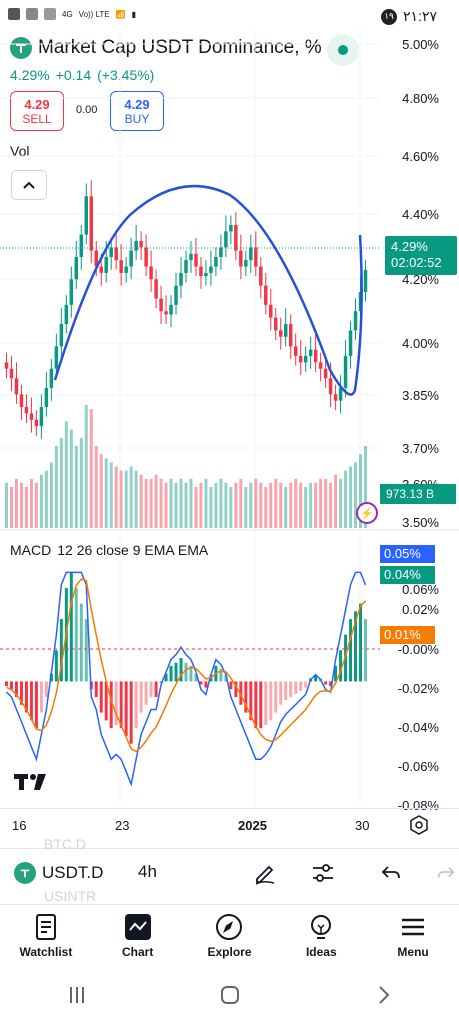 The width and height of the screenshot is (459, 1024). I want to click on interval-selector: 4h, so click(147, 871).